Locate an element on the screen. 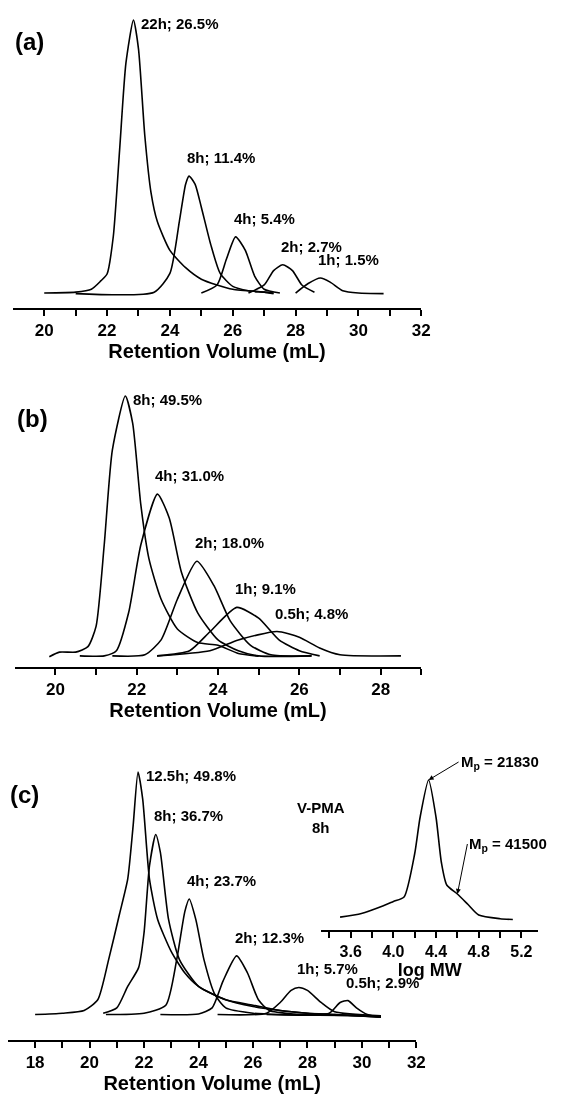 The width and height of the screenshot is (574, 1097). annotation: 12.5h; 49.8% is located at coordinates (191, 775).